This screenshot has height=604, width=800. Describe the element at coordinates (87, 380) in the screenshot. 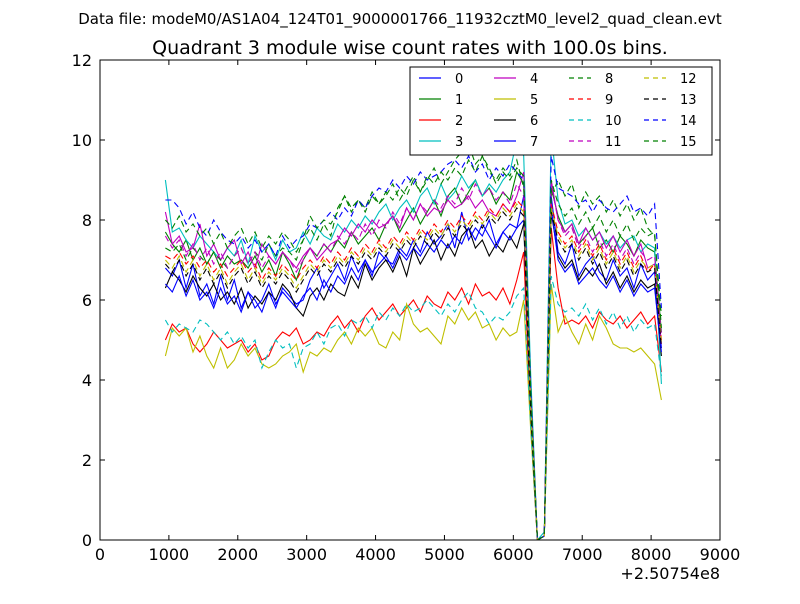

I see `y-tick-label: 4` at that location.